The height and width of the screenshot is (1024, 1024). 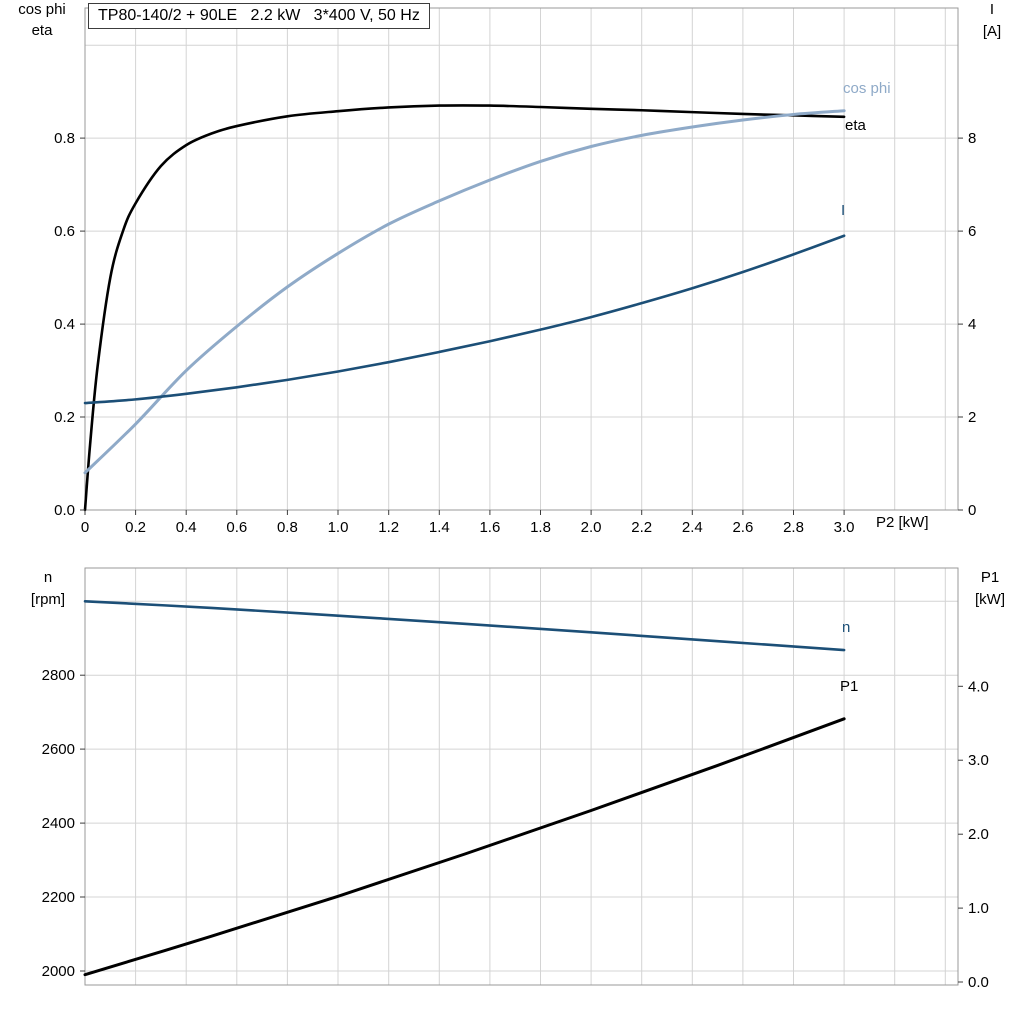 What do you see at coordinates (978, 908) in the screenshot?
I see `y-right-tick-label: 1.0` at bounding box center [978, 908].